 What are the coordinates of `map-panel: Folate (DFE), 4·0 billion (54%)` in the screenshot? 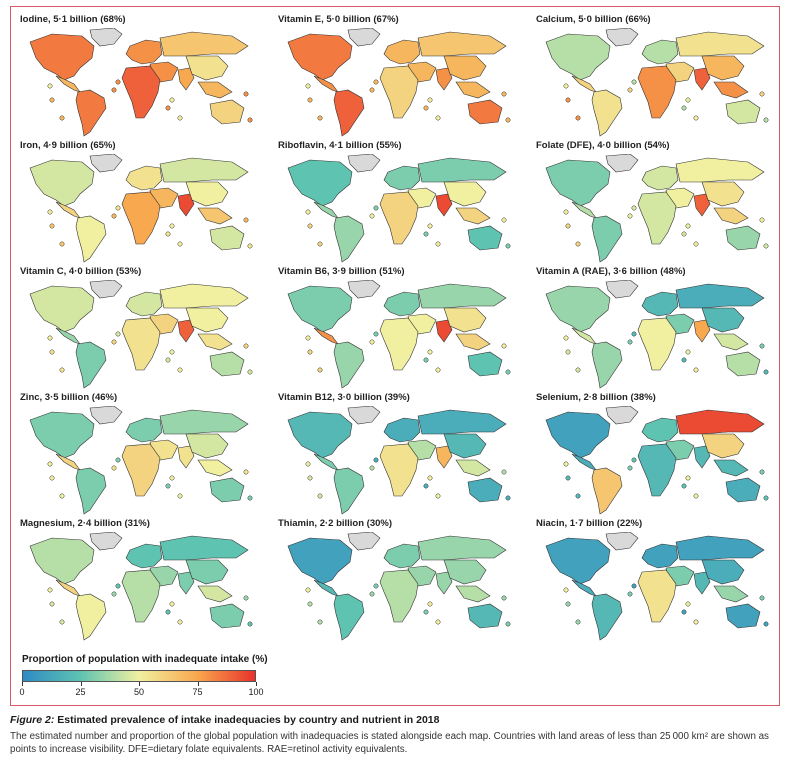 It's located at (659, 204).